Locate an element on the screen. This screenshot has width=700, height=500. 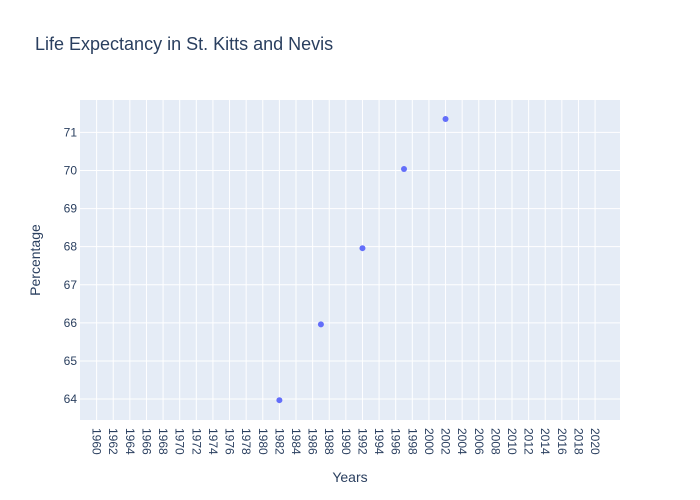
x-tick-label: 2020 is located at coordinates (595, 441).